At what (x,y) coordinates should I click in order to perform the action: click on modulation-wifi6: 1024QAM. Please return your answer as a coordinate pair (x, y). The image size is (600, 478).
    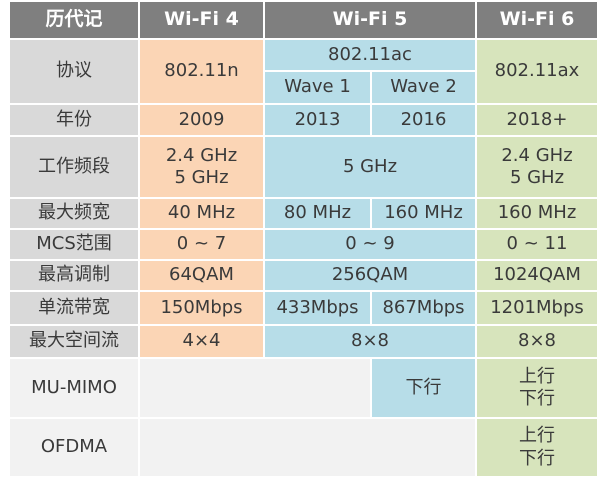
    Looking at the image, I should click on (537, 275).